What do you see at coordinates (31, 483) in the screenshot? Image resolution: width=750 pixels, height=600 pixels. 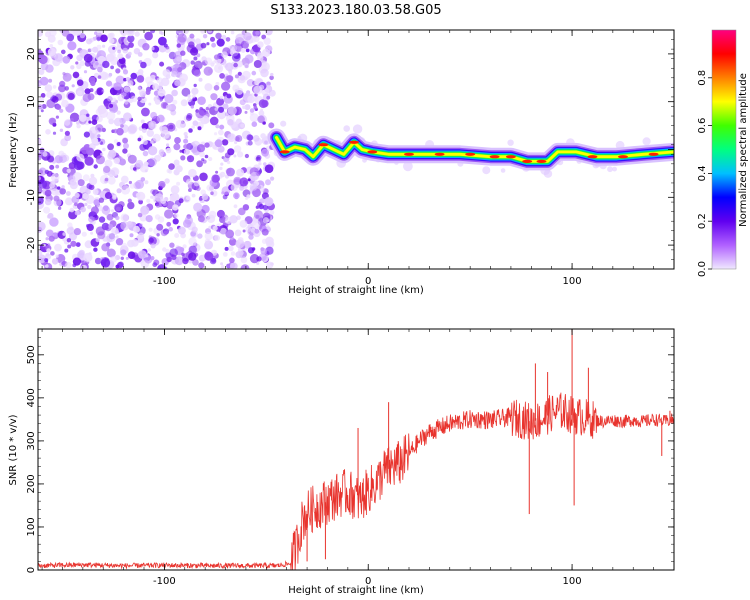 I see `y-tick-label: 200` at bounding box center [31, 483].